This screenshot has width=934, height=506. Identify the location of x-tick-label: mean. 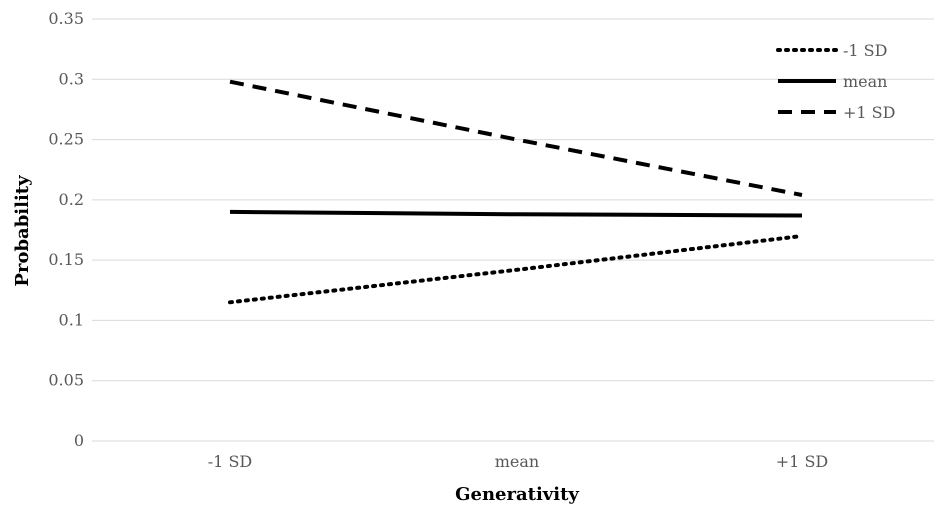
(517, 461).